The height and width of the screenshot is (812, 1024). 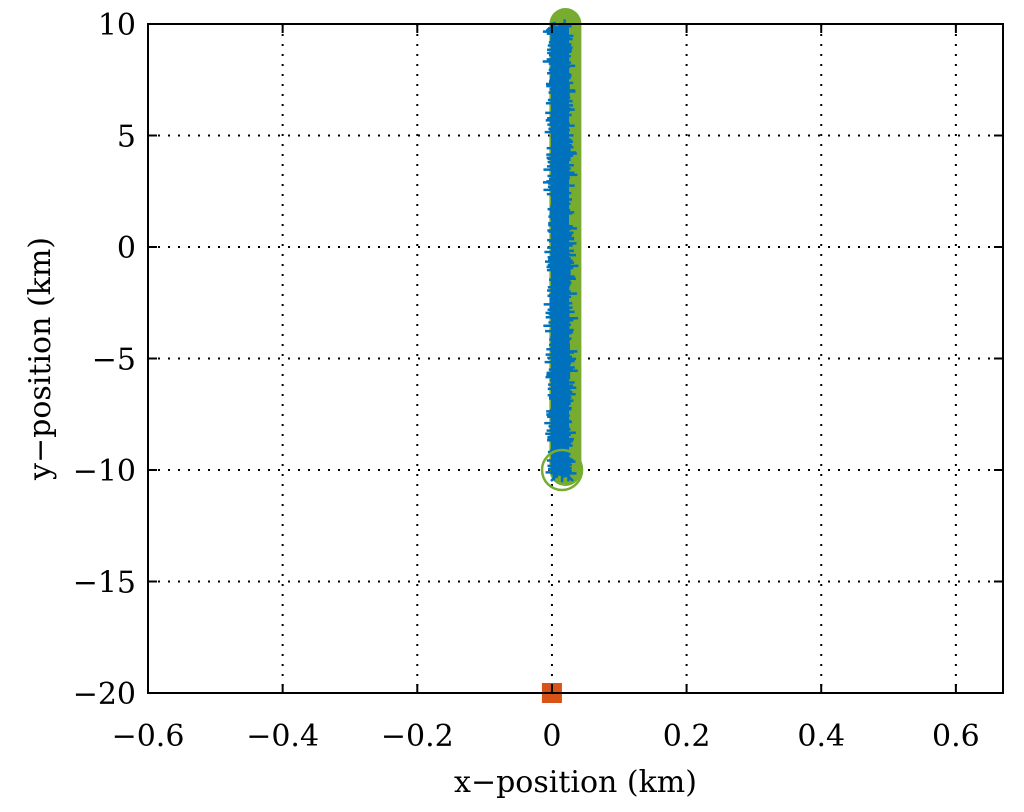 I want to click on x-tick-labels: −0.6 −0.4 −0.2 0 0.2 0.4 0.6, so click(x=546, y=736).